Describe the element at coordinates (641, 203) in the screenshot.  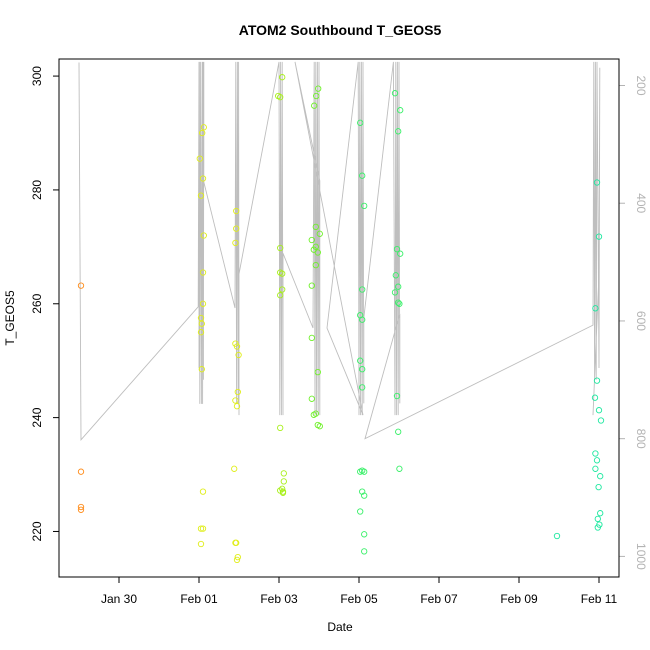
I see `y2-tick-label: 400` at that location.